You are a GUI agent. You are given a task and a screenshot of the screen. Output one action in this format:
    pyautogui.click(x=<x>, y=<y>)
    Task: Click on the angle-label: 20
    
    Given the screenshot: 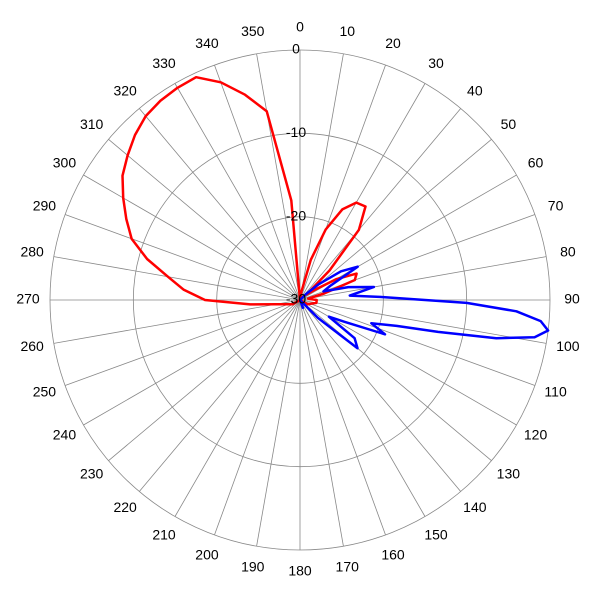 What is the action you would take?
    pyautogui.click(x=393, y=43)
    